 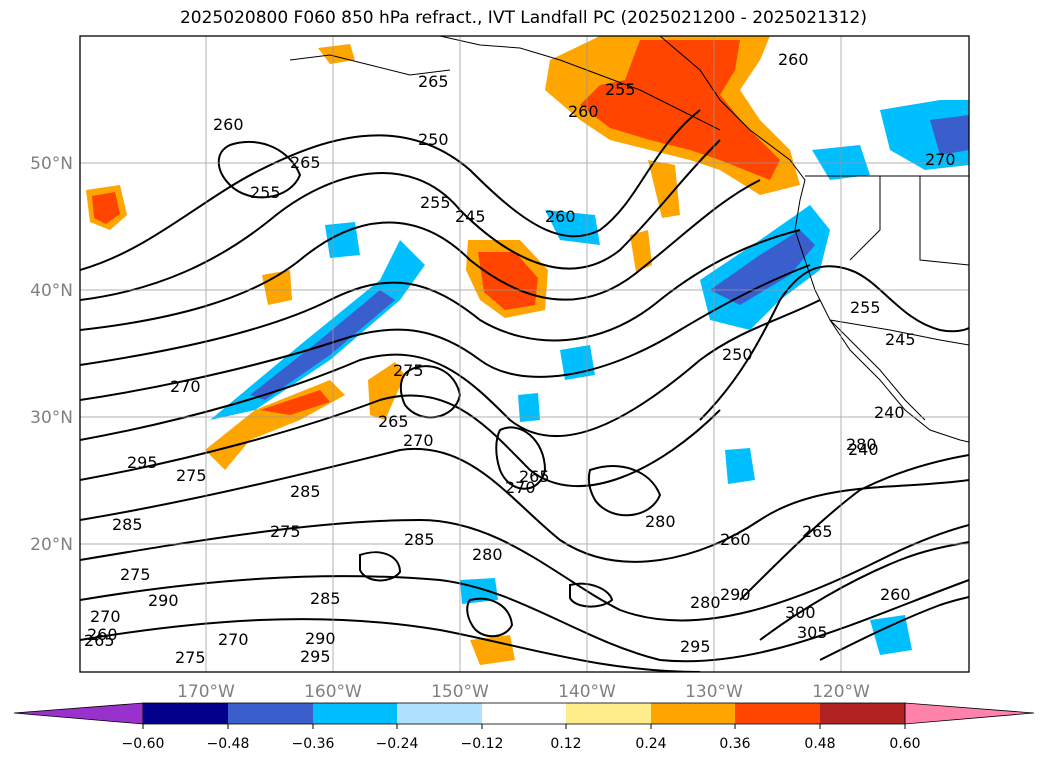 I want to click on contour-label: 240, so click(x=863, y=449).